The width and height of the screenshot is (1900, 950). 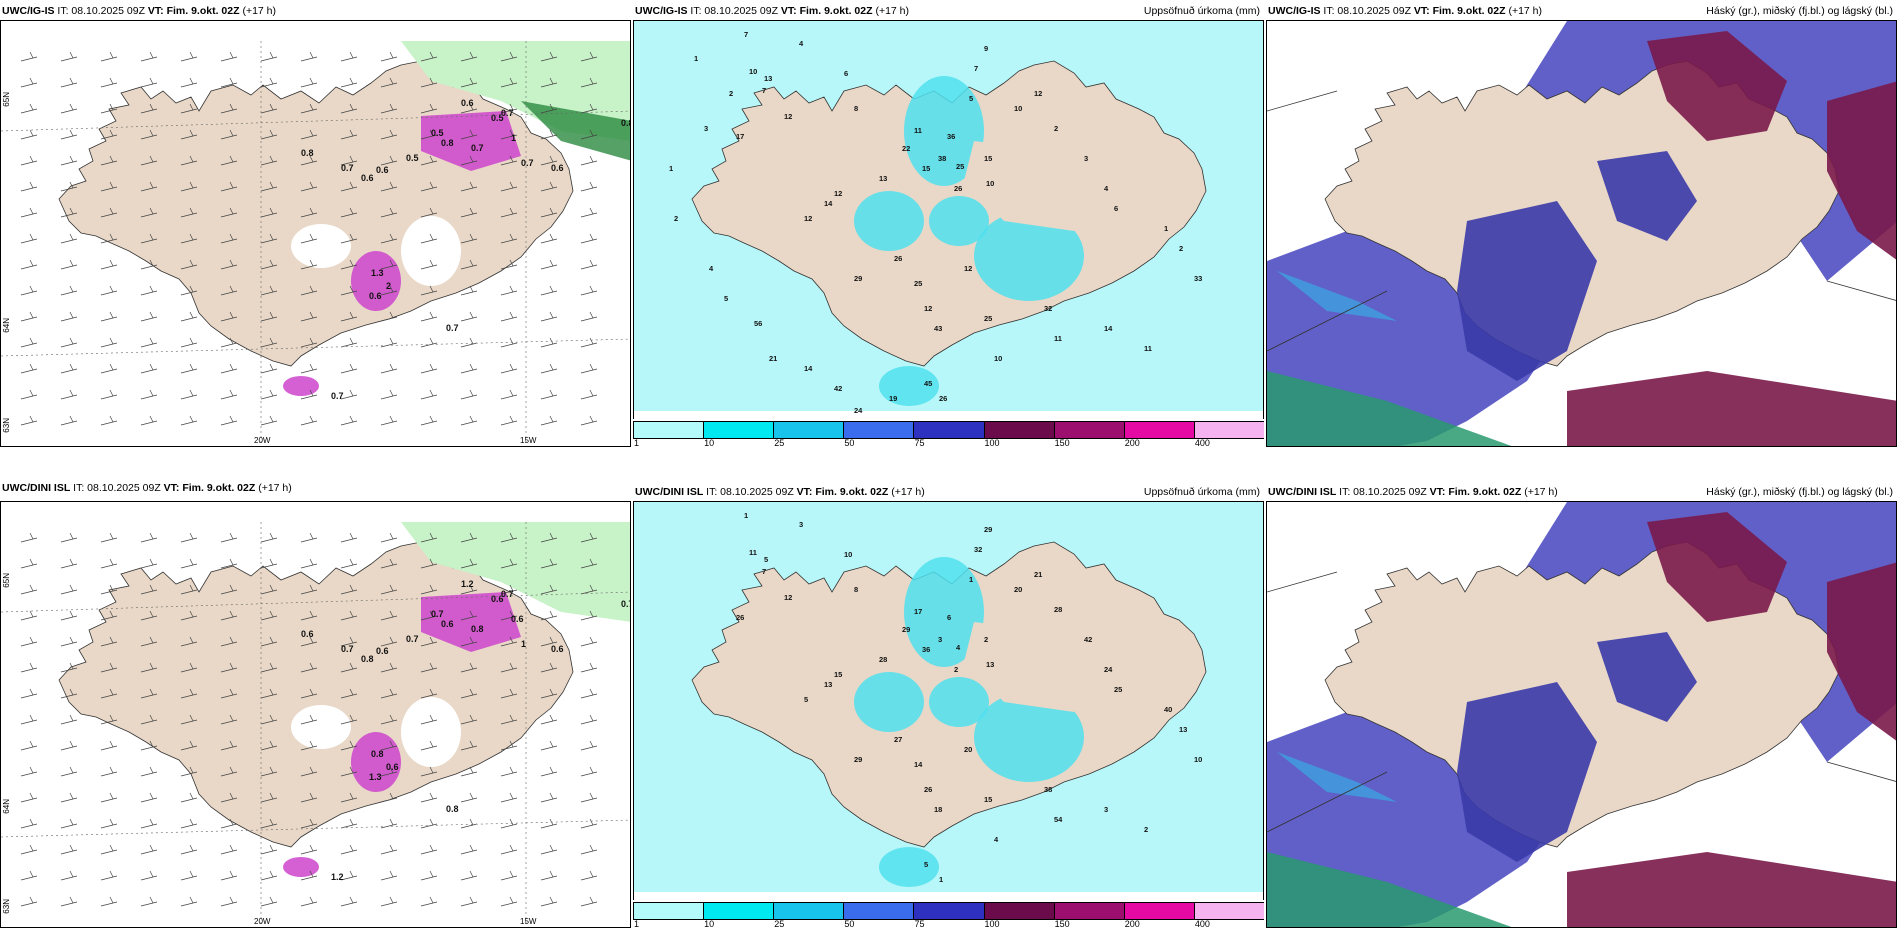 What do you see at coordinates (731, 93) in the screenshot?
I see `precip-value-label: 2` at bounding box center [731, 93].